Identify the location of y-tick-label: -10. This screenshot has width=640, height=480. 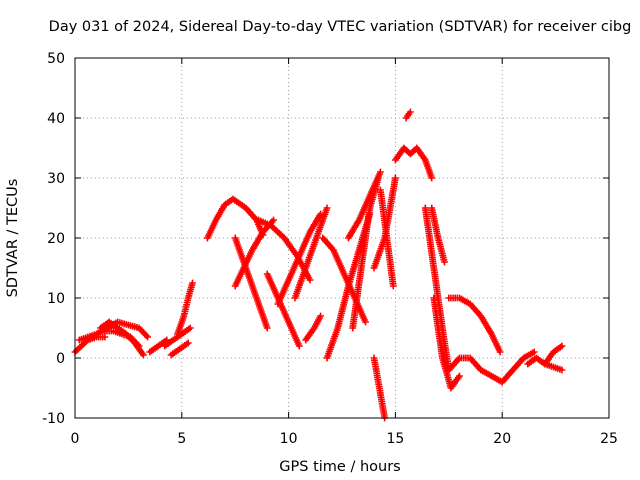
(53, 419).